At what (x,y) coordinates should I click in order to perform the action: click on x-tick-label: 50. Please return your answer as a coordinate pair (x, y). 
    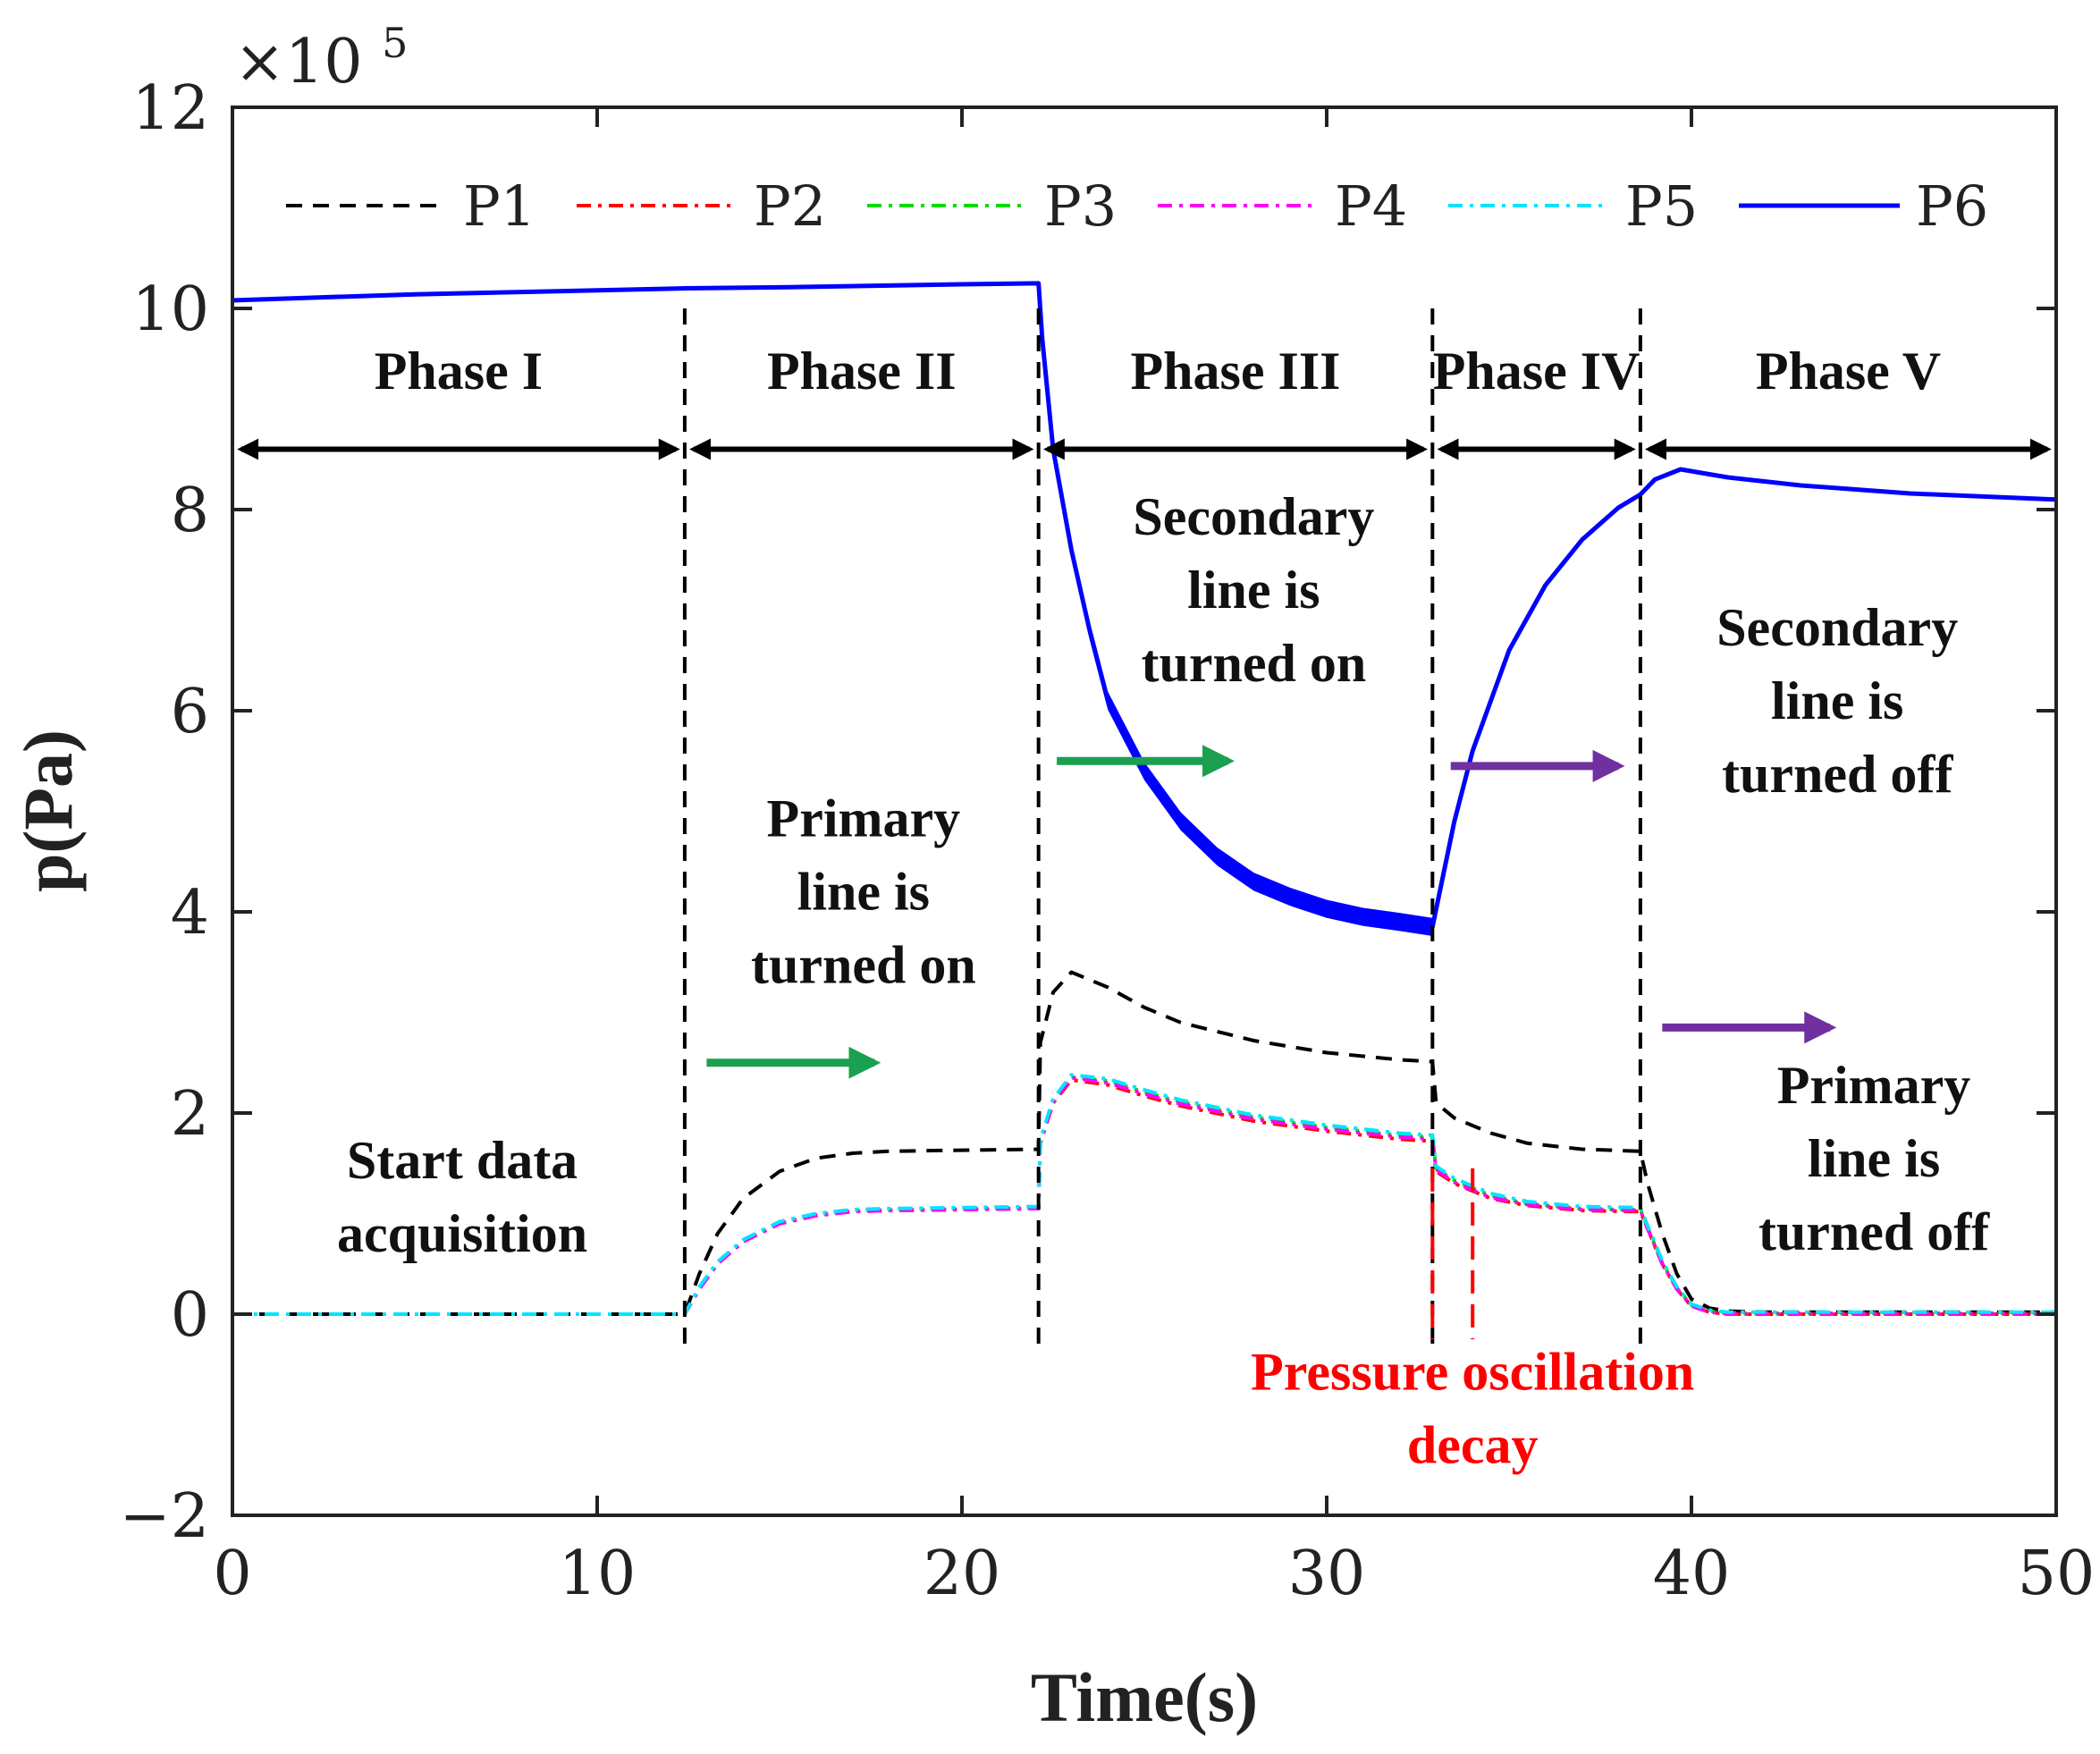
    Looking at the image, I should click on (2057, 1574).